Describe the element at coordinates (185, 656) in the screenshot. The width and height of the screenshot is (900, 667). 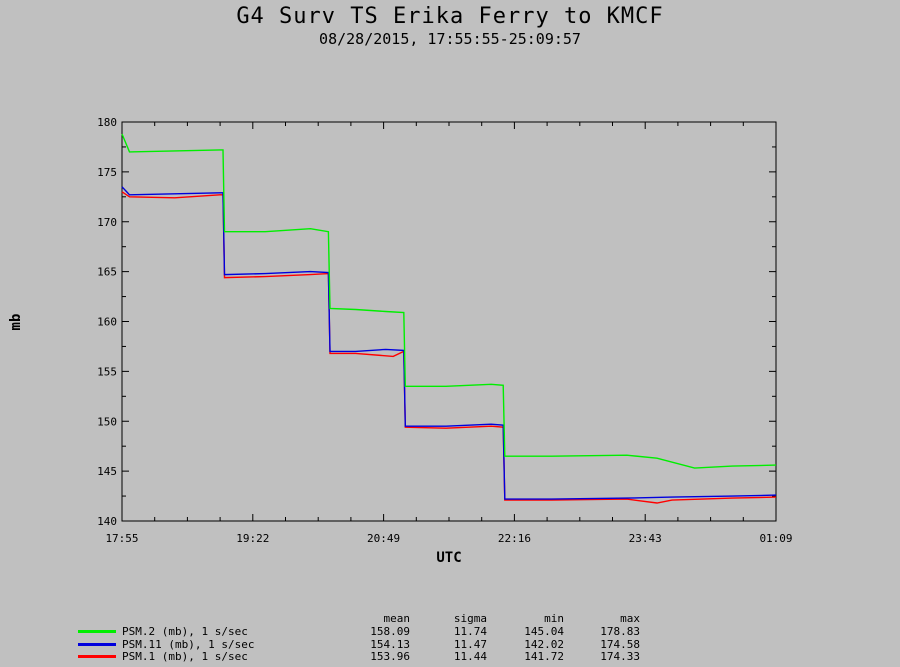
I see `legend-label: PSM.1 (mb), 1 s/sec` at that location.